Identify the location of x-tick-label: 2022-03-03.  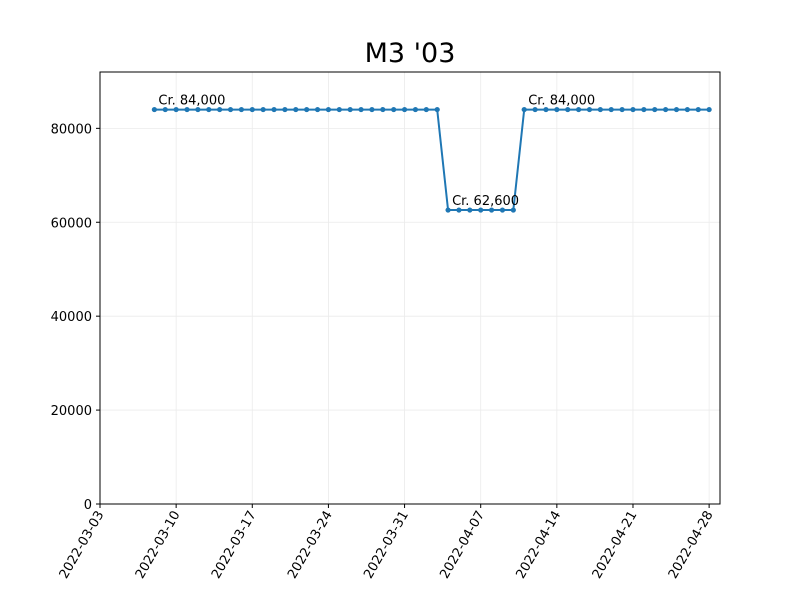
(82, 545).